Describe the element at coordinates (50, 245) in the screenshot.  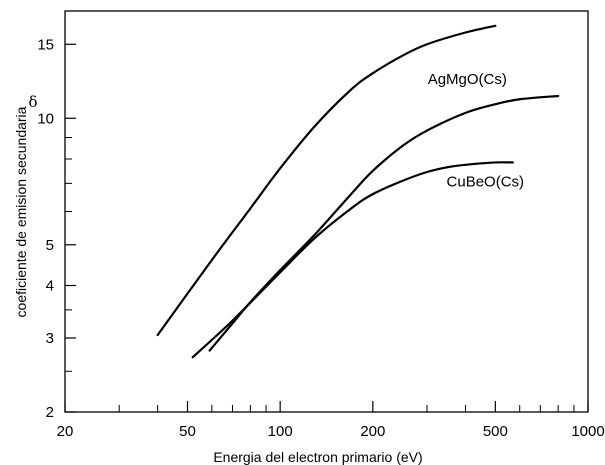
I see `y-tick-label: 5` at that location.